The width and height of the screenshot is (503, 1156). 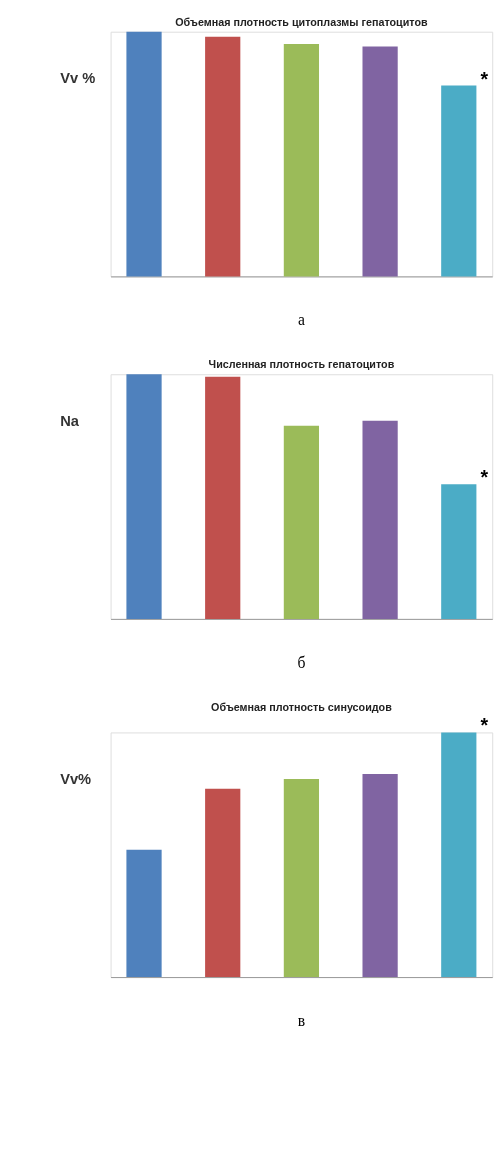 What do you see at coordinates (301, 1020) in the screenshot?
I see `text: в` at bounding box center [301, 1020].